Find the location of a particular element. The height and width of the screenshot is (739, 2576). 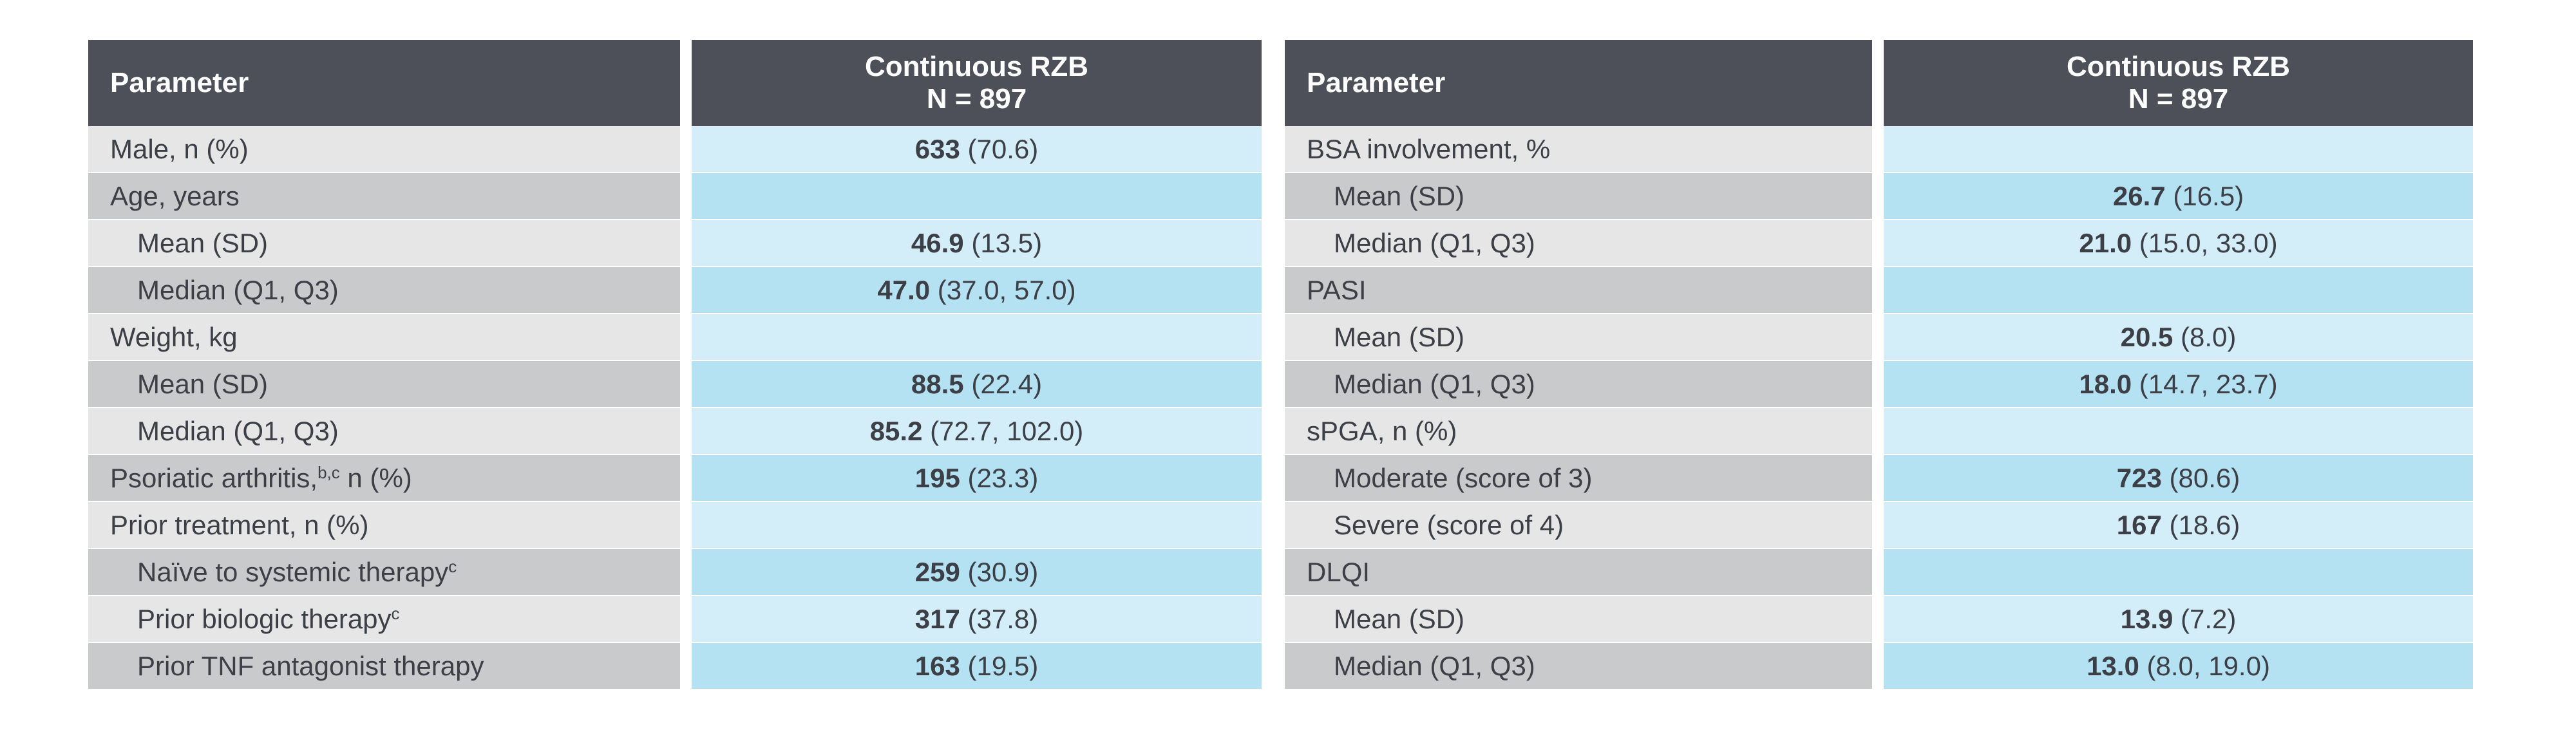

value-cell: 317 (37.8) is located at coordinates (977, 619).